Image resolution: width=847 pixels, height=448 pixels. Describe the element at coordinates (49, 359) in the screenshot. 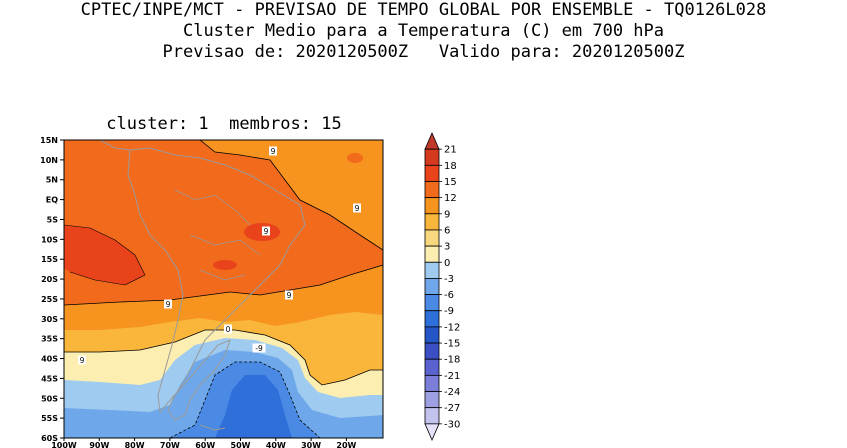

I see `lat-label: 40S` at that location.